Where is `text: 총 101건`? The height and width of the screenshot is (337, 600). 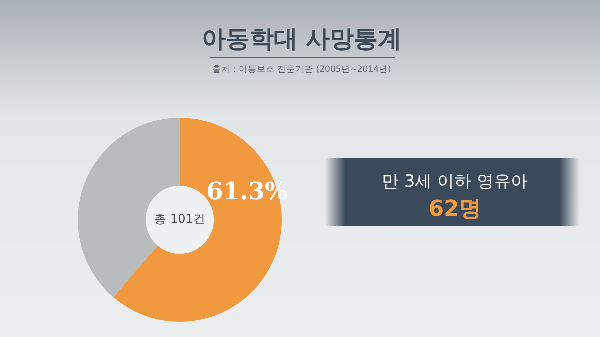 text: 총 101건 is located at coordinates (180, 219).